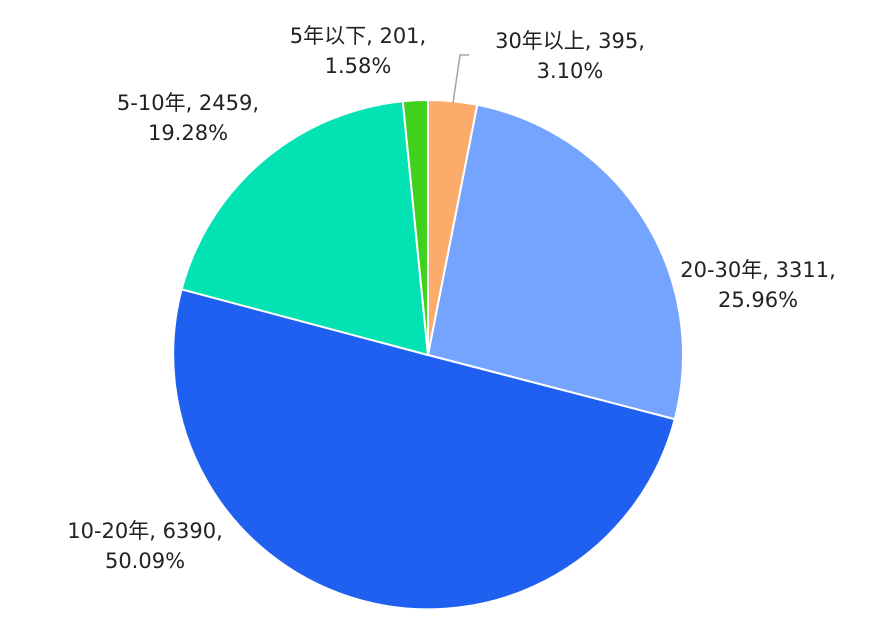 The height and width of the screenshot is (619, 878). What do you see at coordinates (145, 561) in the screenshot?
I see `data-label-2-line2: 50.09%` at bounding box center [145, 561].